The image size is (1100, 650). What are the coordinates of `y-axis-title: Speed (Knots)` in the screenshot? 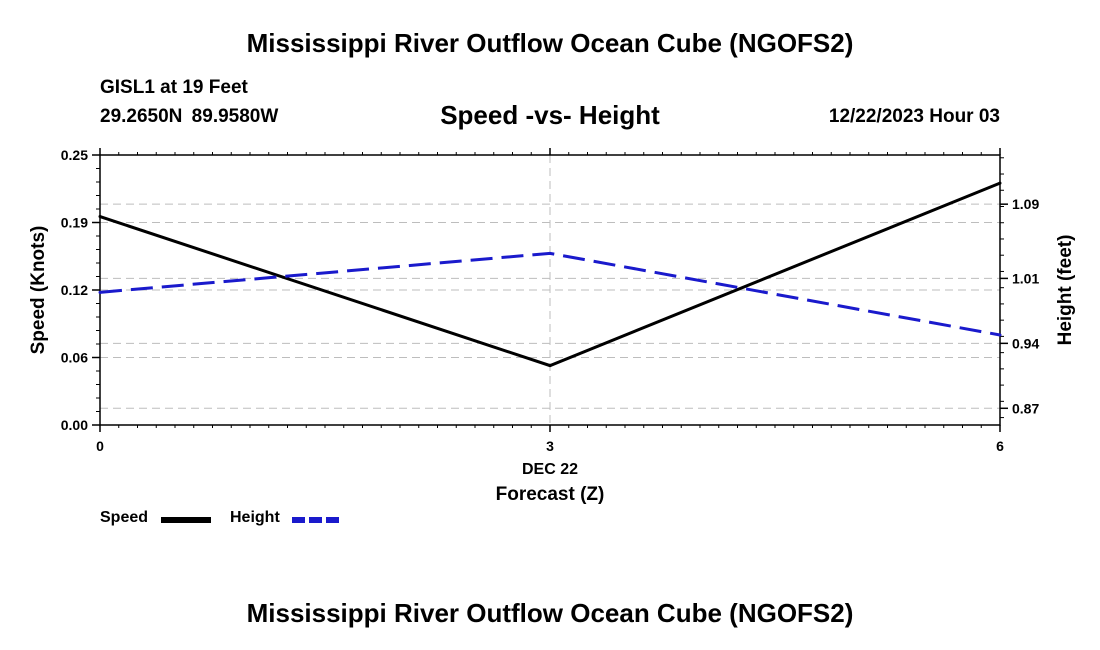 It's located at (38, 290).